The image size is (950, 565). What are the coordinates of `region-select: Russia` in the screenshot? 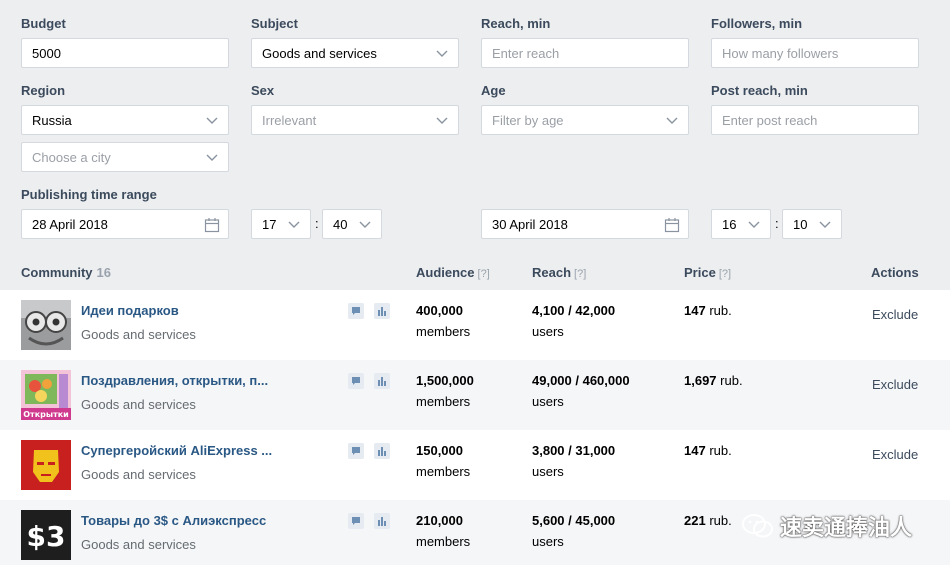 It's located at (125, 120).